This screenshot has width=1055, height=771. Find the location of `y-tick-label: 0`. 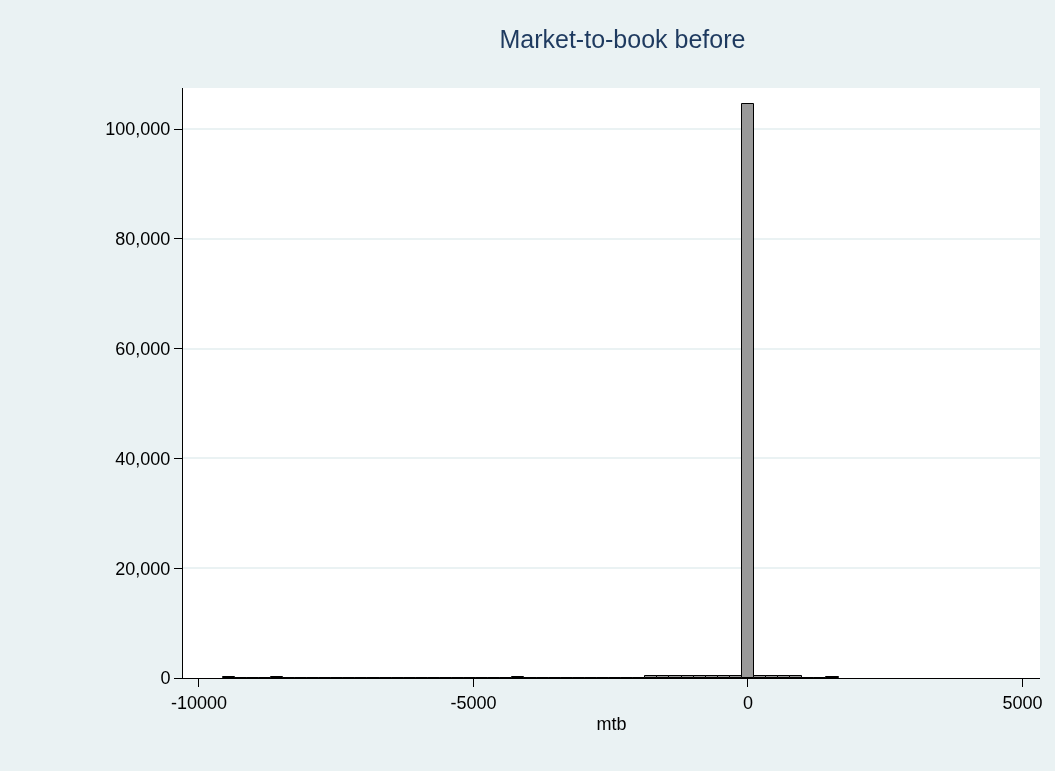

y-tick-label: 0 is located at coordinates (165, 678).